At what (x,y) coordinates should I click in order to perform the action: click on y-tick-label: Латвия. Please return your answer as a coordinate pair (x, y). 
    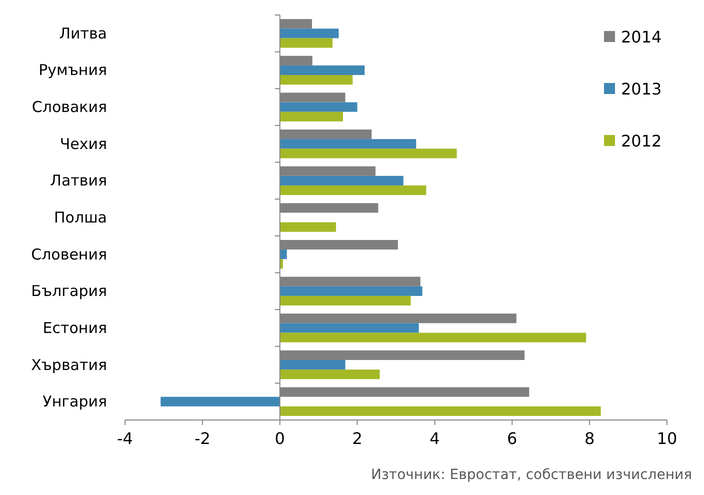
    Looking at the image, I should click on (78, 181).